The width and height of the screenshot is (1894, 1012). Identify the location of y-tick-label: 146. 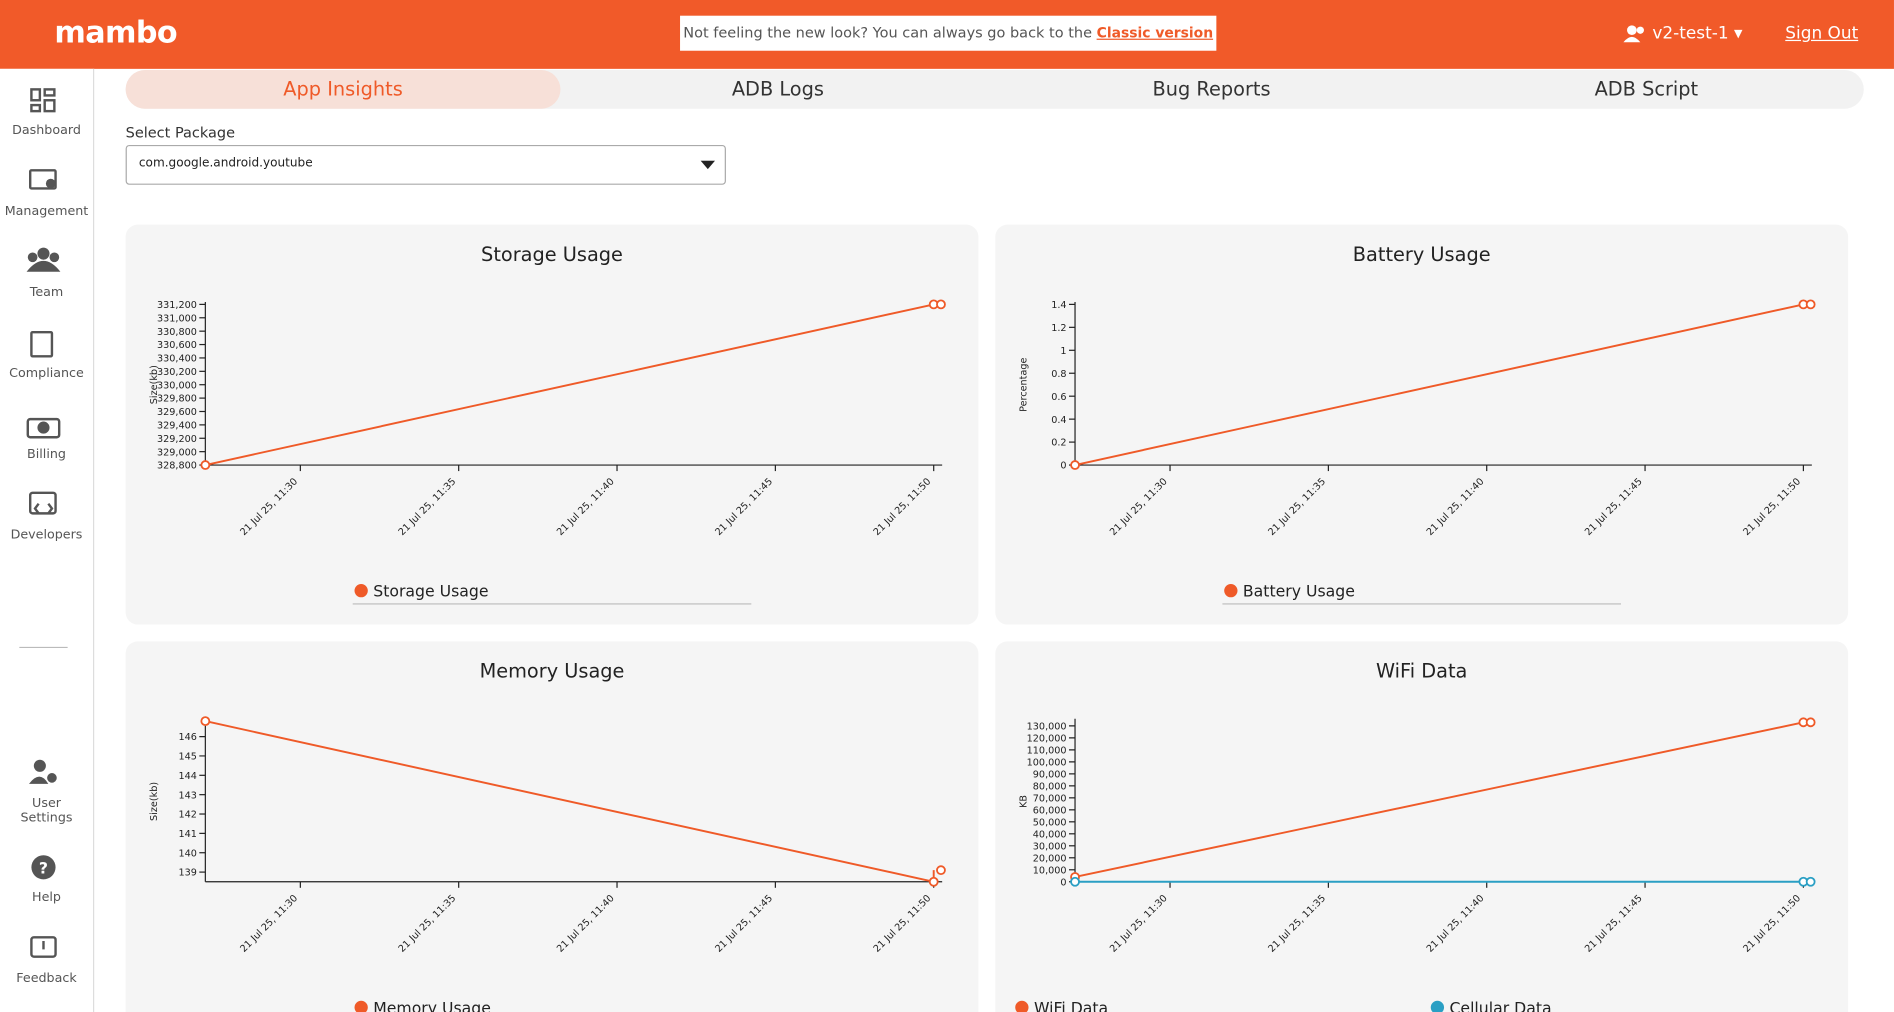
(187, 737).